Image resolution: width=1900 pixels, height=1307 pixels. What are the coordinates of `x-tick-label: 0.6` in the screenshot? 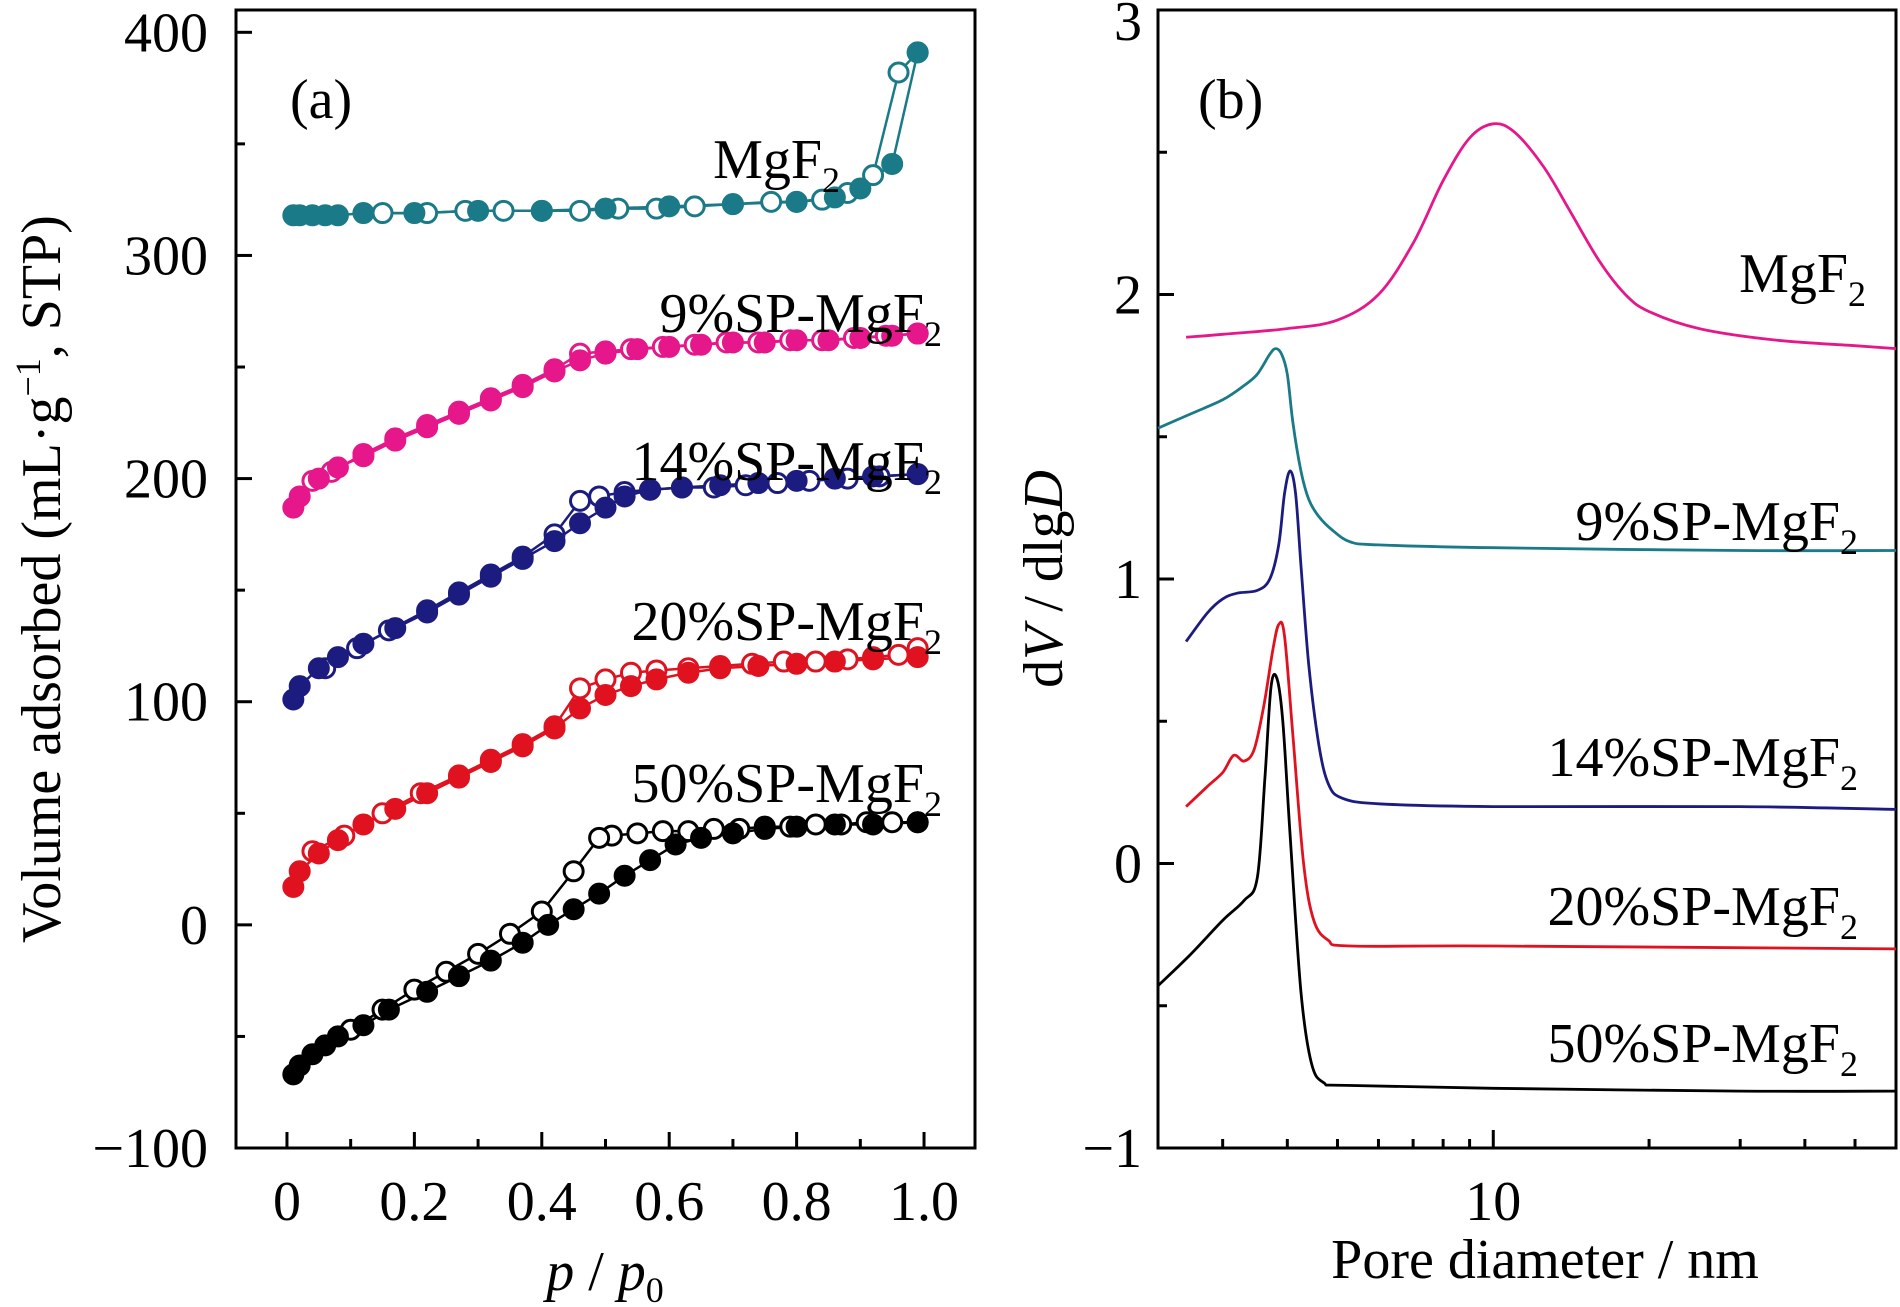 It's located at (669, 1202).